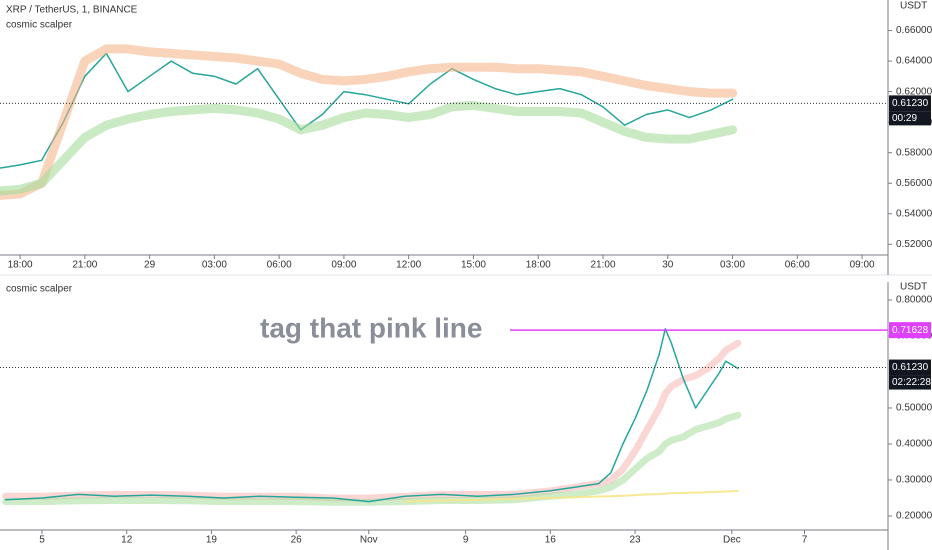  Describe the element at coordinates (805, 540) in the screenshot. I see `x-tick-label: 7` at that location.